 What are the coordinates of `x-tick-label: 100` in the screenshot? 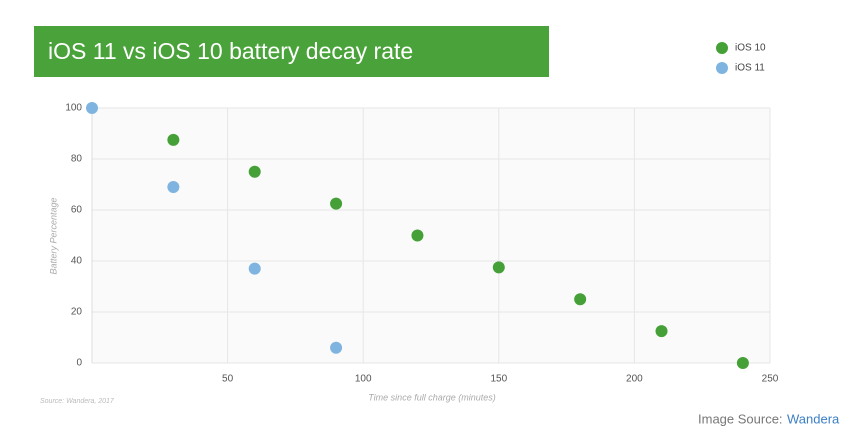 It's located at (363, 379).